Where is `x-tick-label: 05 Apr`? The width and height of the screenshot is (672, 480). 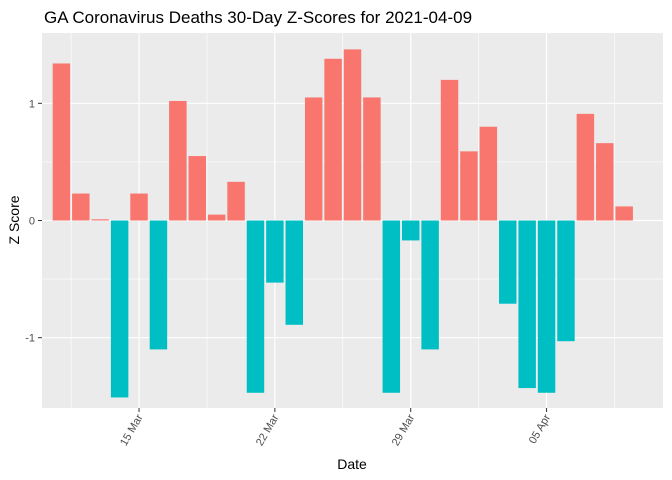 x-tick-label: 05 Apr is located at coordinates (540, 429).